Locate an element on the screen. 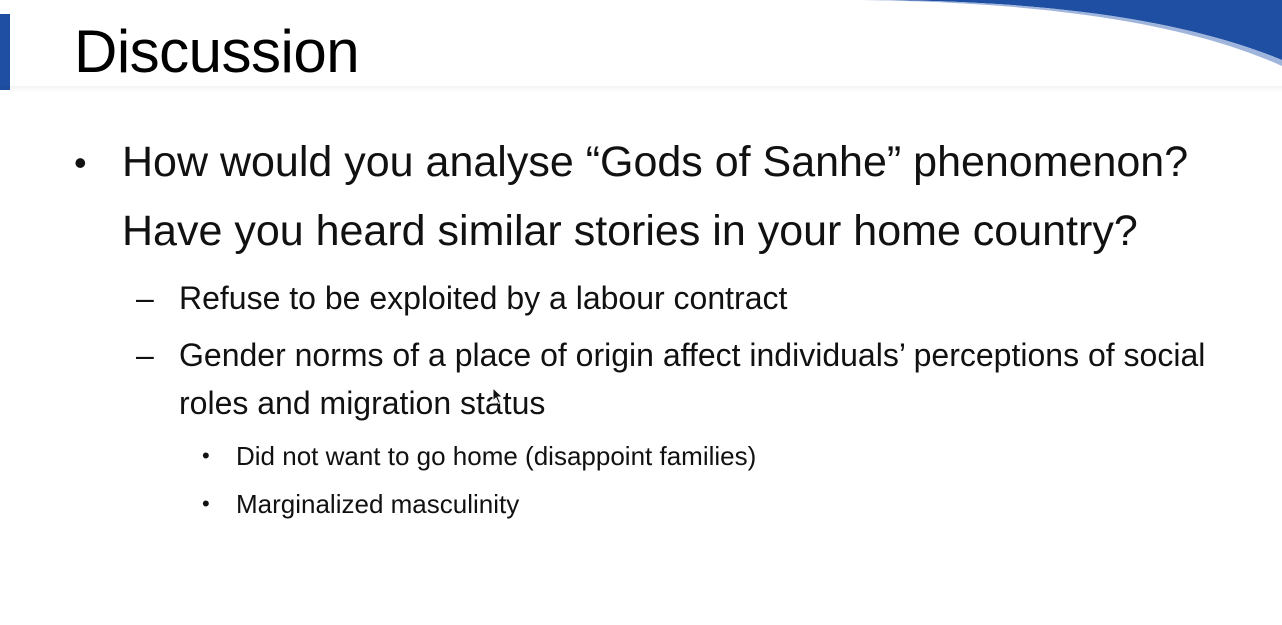 Image resolution: width=1282 pixels, height=625 pixels. bullet-level3-masculinity: • Marginalized masculinity is located at coordinates (665, 504).